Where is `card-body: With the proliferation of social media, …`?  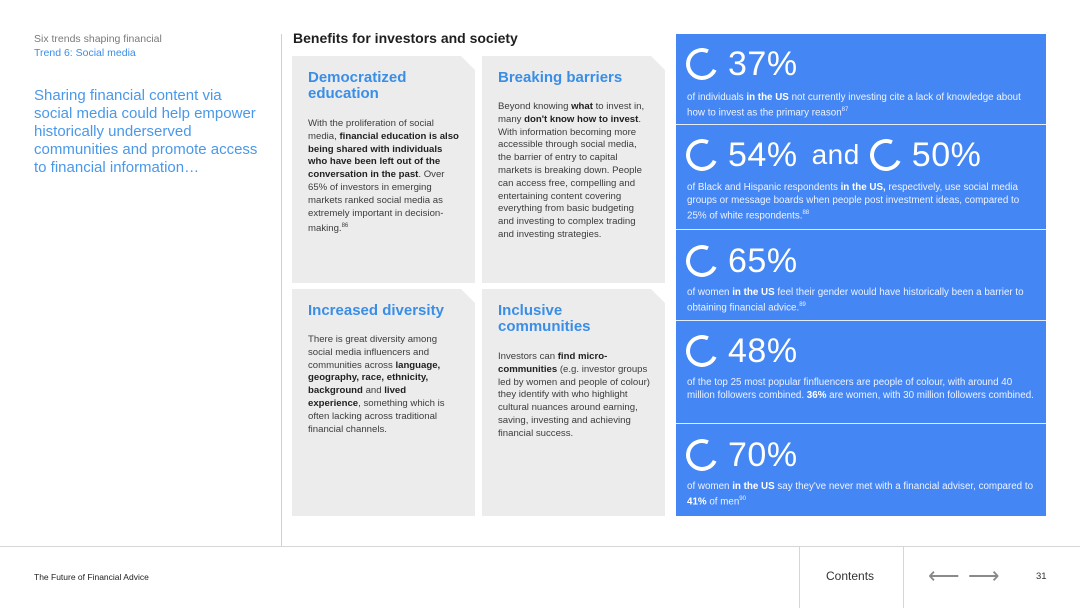
card-body: With the proliferation of social media, … is located at coordinates (383, 176).